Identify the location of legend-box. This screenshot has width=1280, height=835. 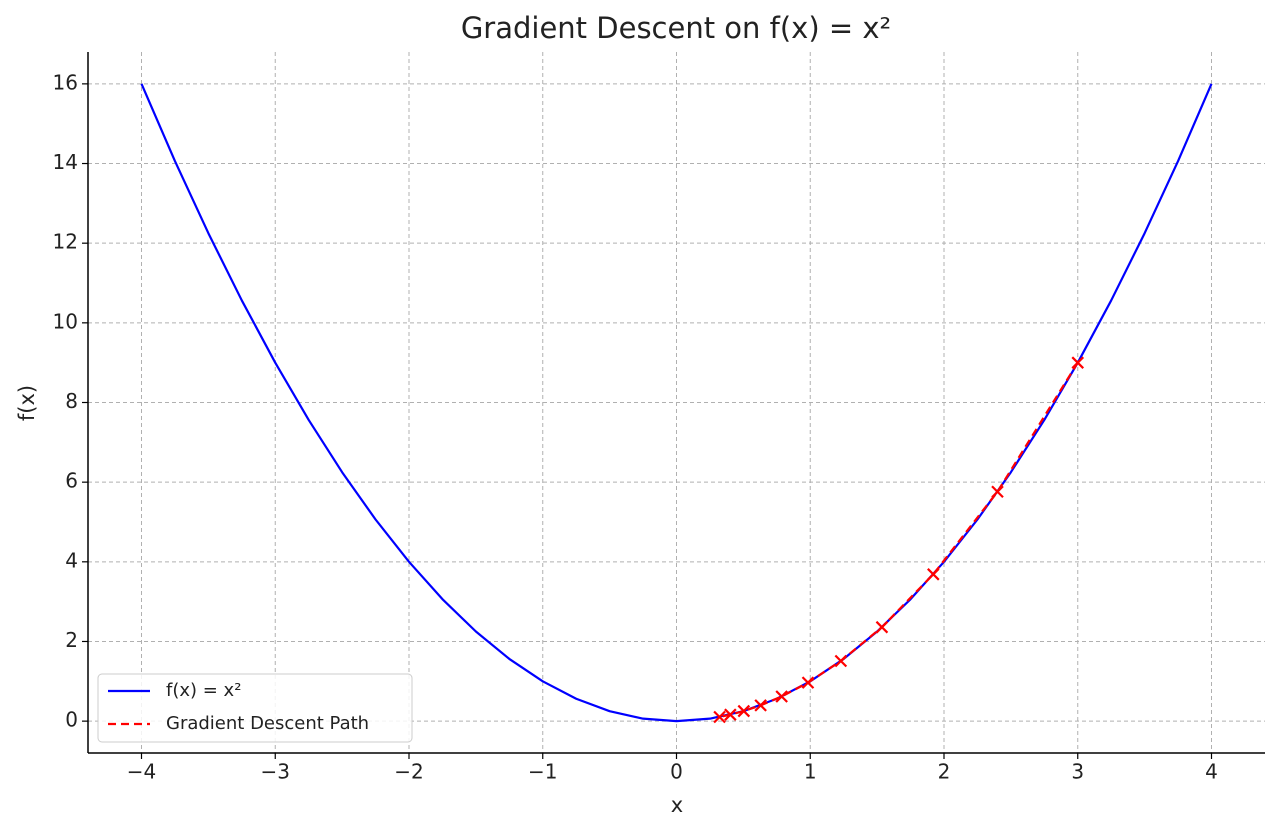
(255, 708).